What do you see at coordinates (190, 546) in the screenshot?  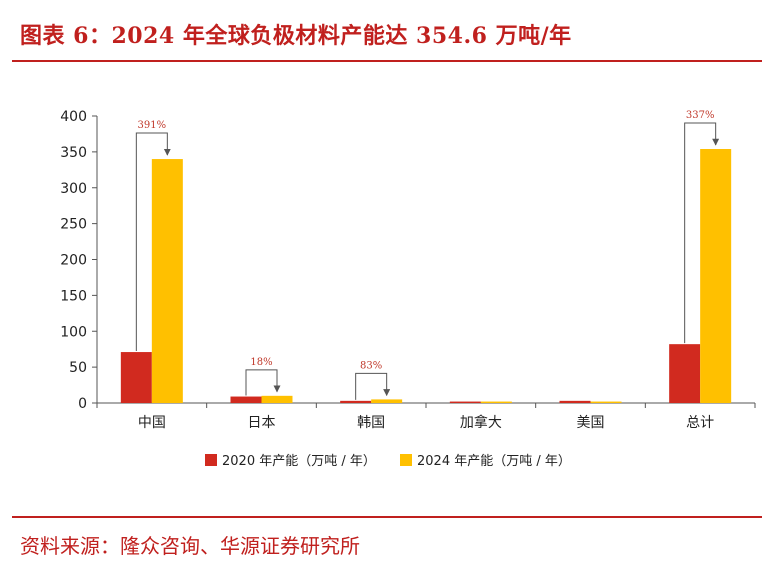 I see `source-note: 资料来源：隆众咨询、华源证券研究所` at bounding box center [190, 546].